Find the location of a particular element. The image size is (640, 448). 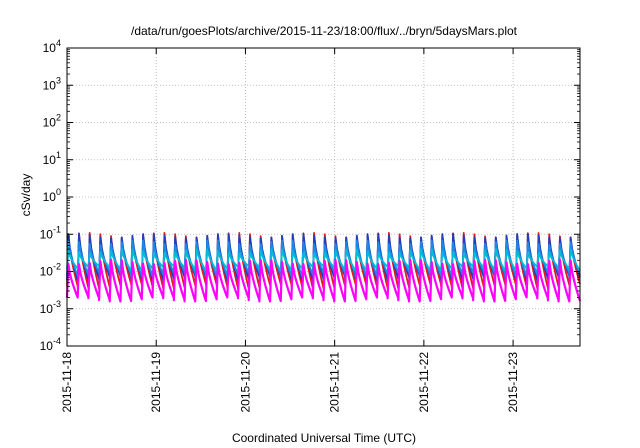

y-tick-label: 10⁻¹ is located at coordinates (50, 232).